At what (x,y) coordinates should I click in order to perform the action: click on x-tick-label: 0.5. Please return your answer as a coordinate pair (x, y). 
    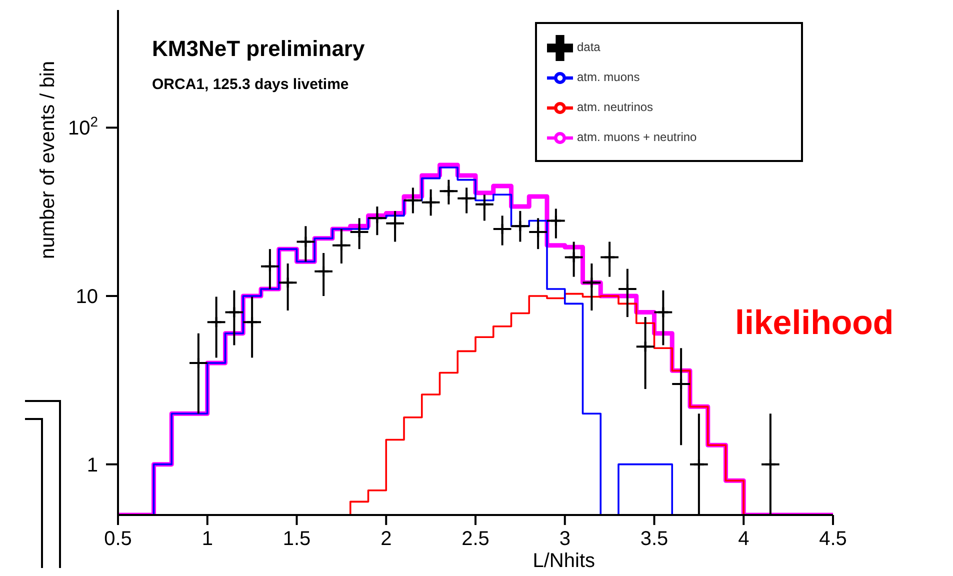
    Looking at the image, I should click on (118, 539).